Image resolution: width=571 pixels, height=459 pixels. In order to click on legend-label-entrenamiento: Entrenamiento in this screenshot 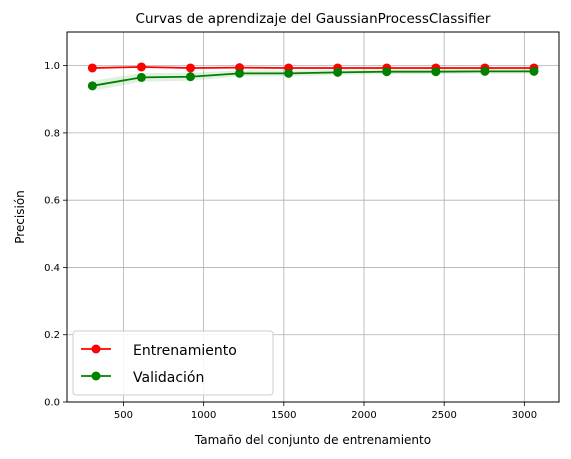, I will do `click(185, 351)`.